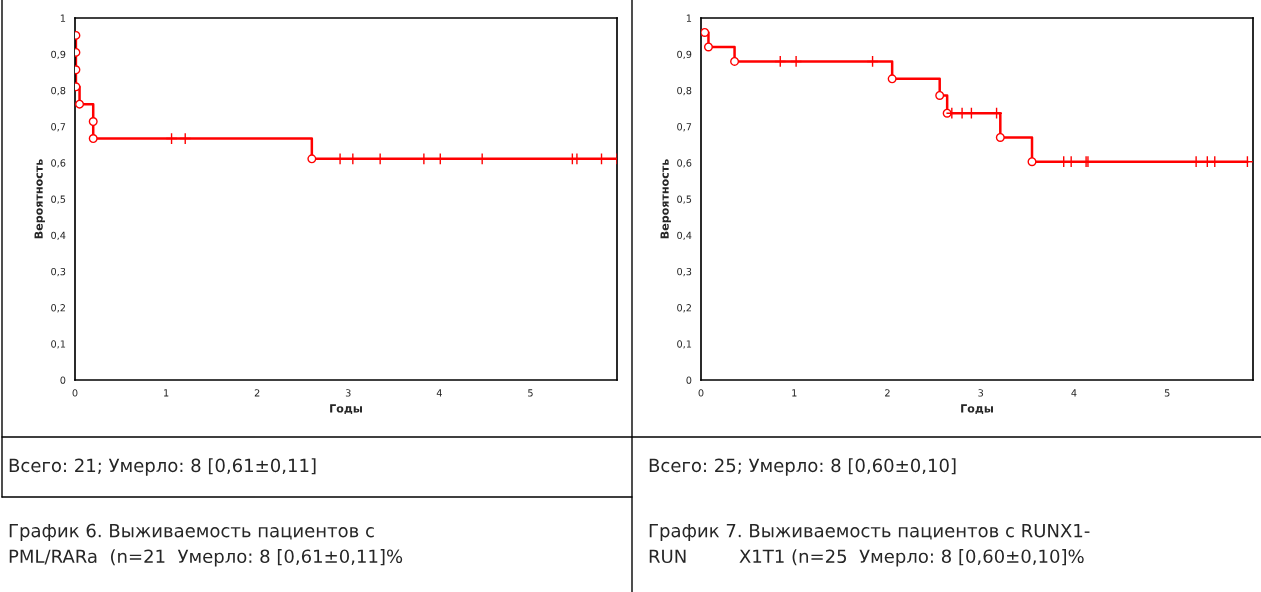 This screenshot has height=592, width=1261. I want to click on text: График 7. Выживаемость пациентов с RUNX1- RUN X1T1 (n=25 Умерло: 8 [0,60±0,10]%, so click(869, 545).